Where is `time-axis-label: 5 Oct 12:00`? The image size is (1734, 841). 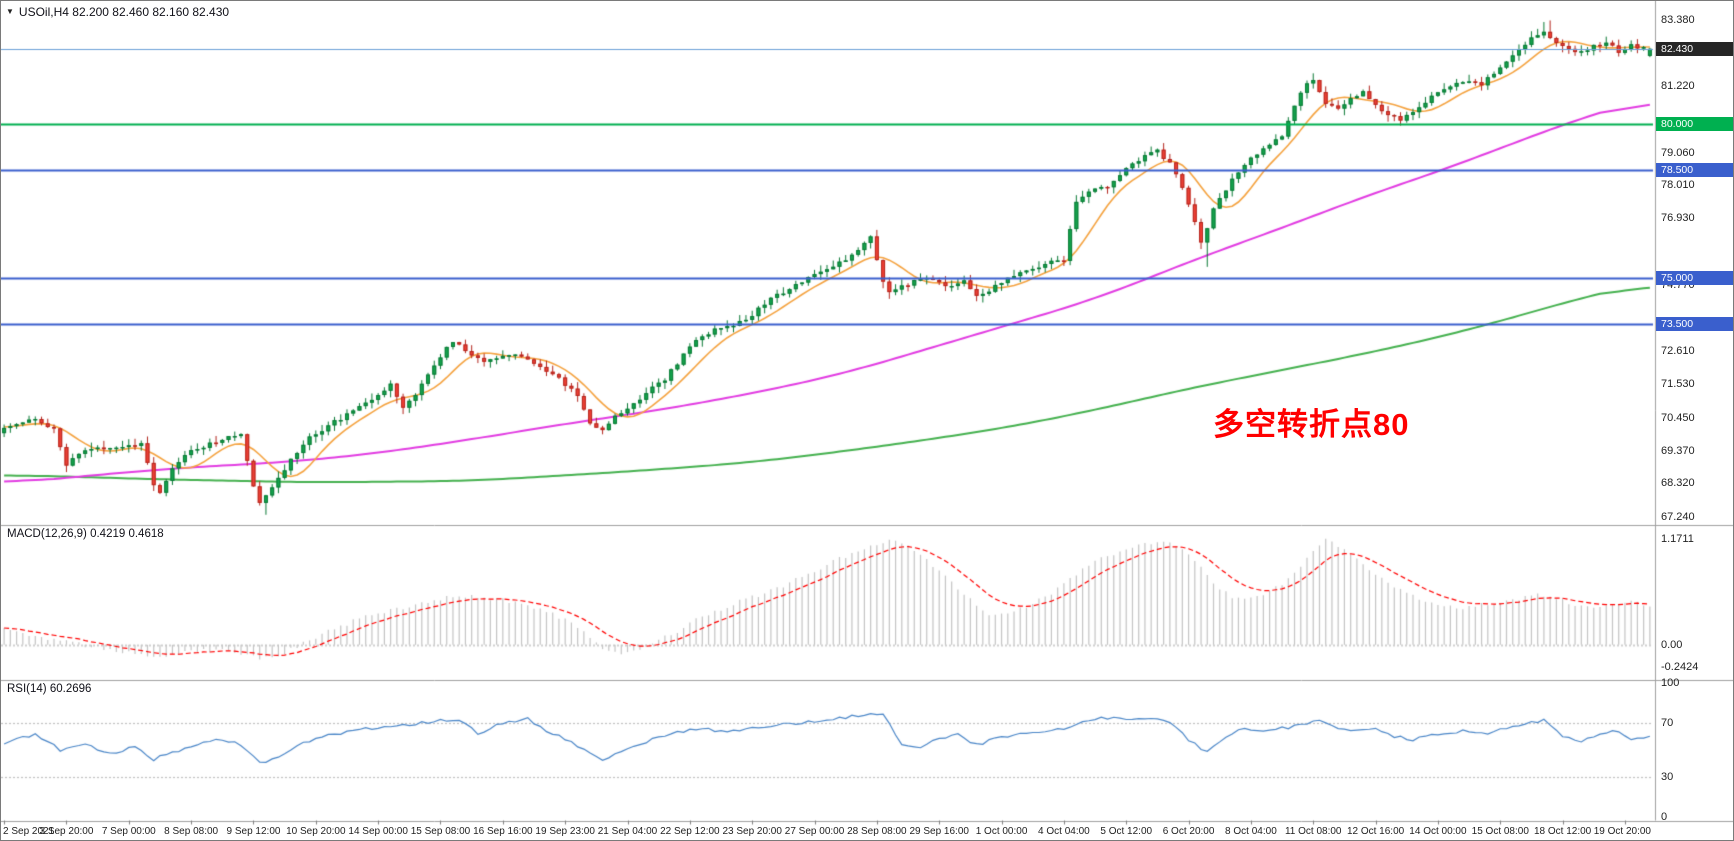 time-axis-label: 5 Oct 12:00 is located at coordinates (1126, 831).